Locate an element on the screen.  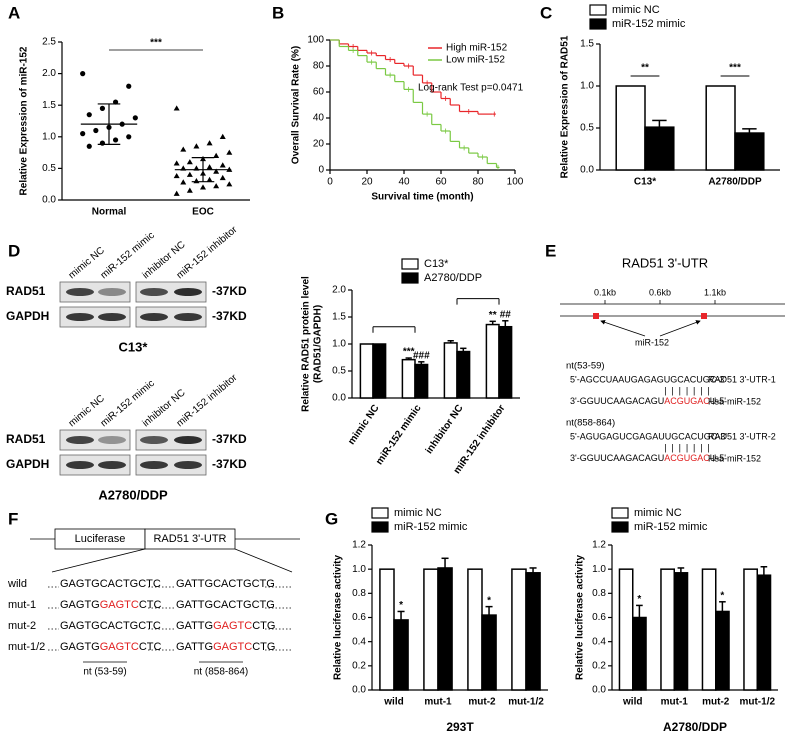
utr-title: RAD51 3'-UTR is located at coordinates (665, 262).